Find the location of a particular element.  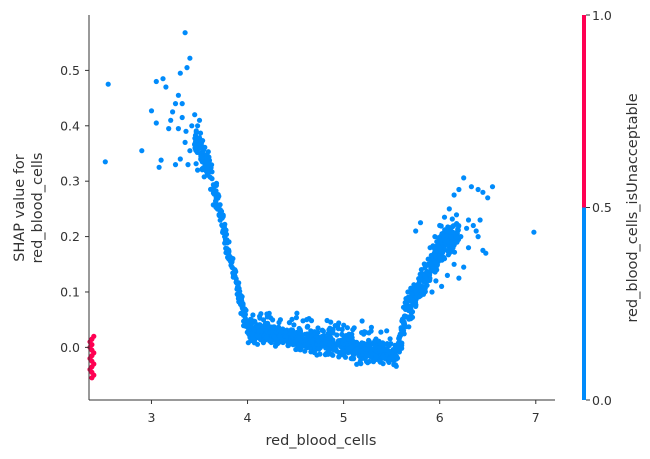

colorbar-tick-label-high: 1.0 is located at coordinates (602, 15).